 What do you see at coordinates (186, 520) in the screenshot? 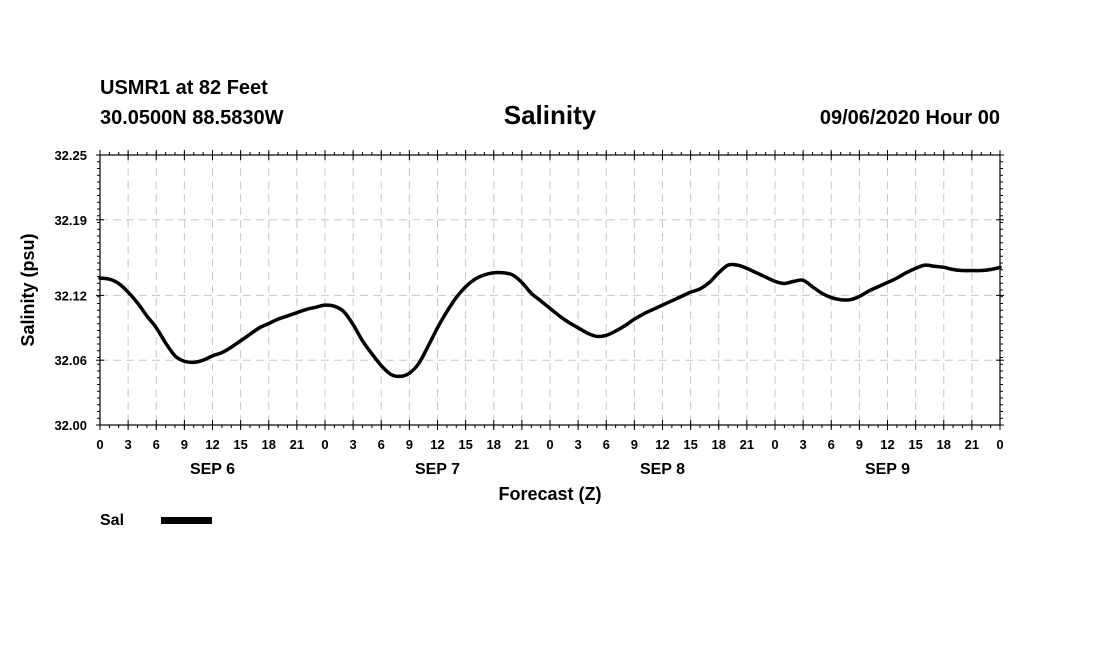
I see `legend-swatch` at bounding box center [186, 520].